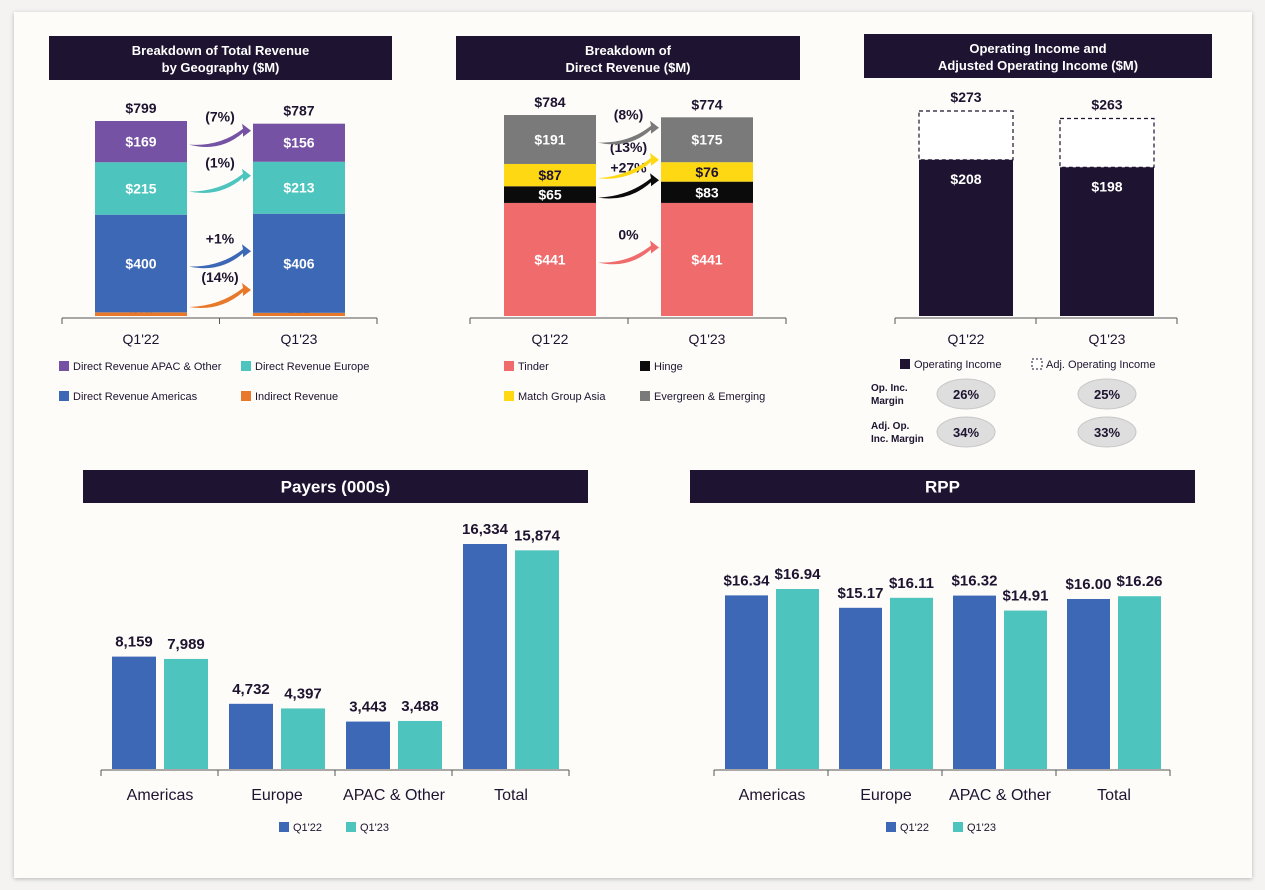 This screenshot has height=890, width=1265. Describe the element at coordinates (709, 397) in the screenshot. I see `direct-revenue-legend-item-label: Evergreen & Emerging` at that location.